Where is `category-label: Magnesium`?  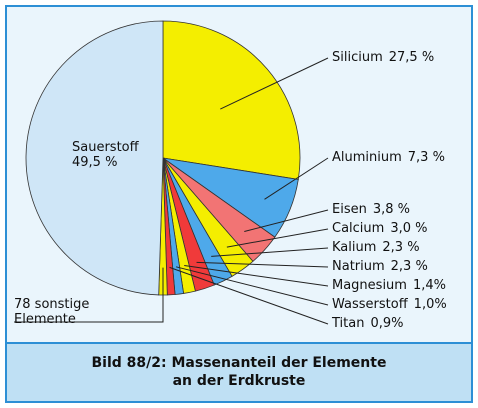 category-label: Magnesium is located at coordinates (369, 285).